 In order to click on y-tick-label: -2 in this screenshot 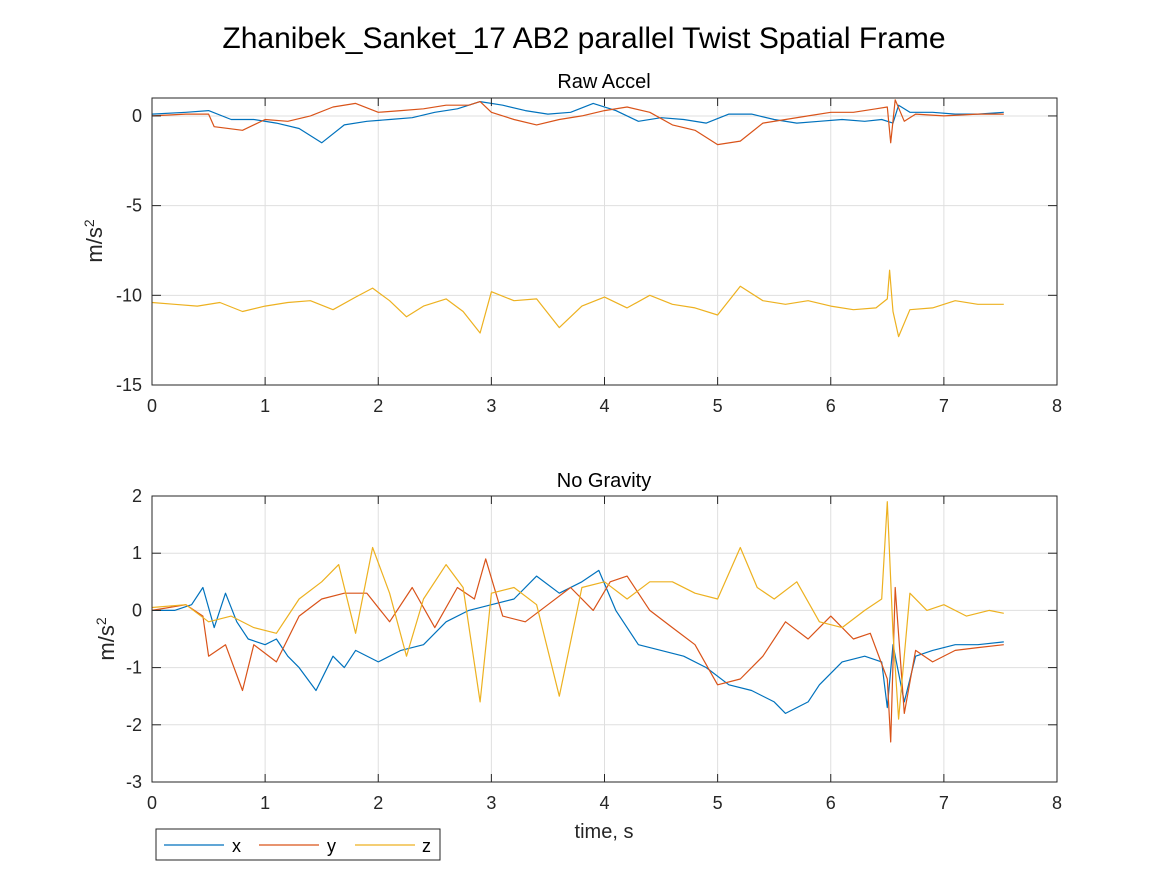, I will do `click(134, 725)`.